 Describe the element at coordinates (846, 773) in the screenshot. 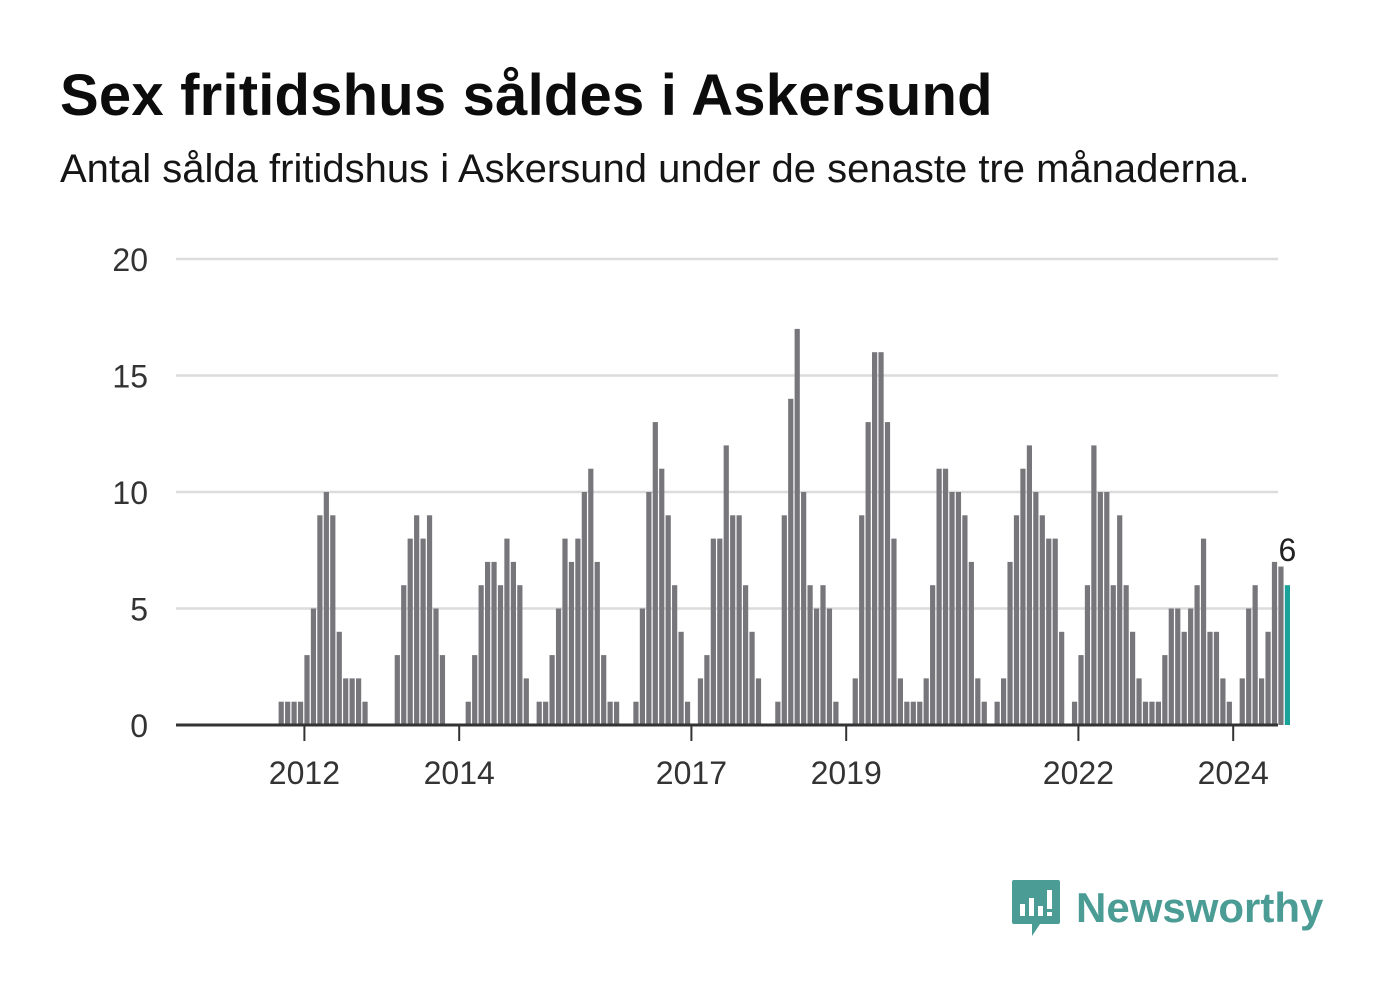

I see `x-tick-label: 2019` at that location.